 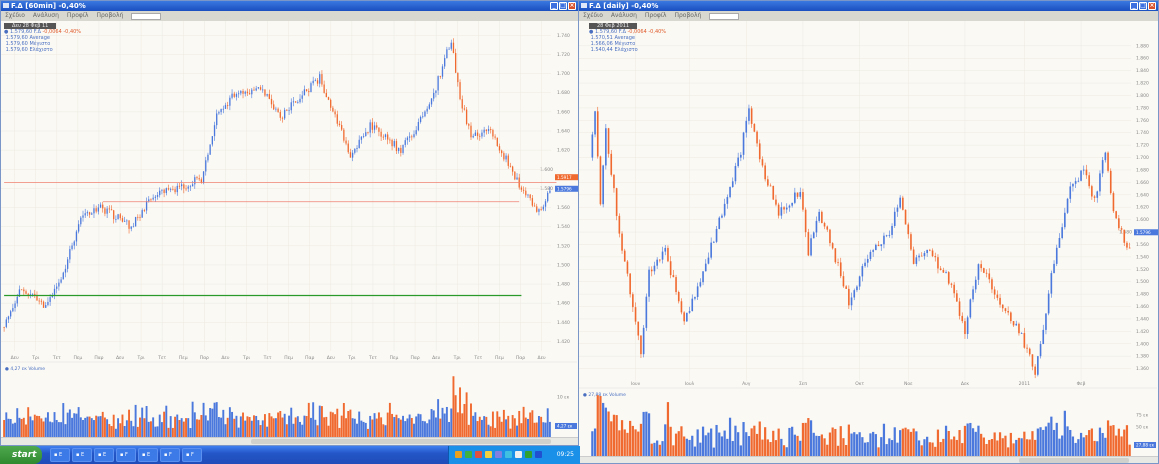 I want to click on volume-chart-60min: ● 4,27 εκ Volume 10 εκ 4,27 εκ, so click(x=290, y=400).